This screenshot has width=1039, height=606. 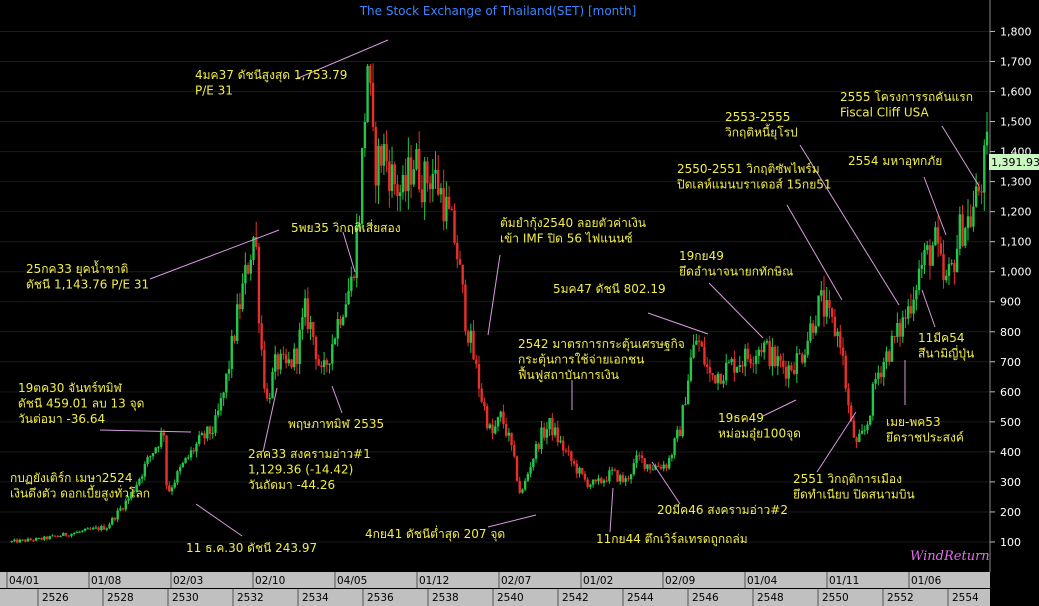 I want to click on annotation-line: 1,129.36 (-14.42), so click(x=300, y=470).